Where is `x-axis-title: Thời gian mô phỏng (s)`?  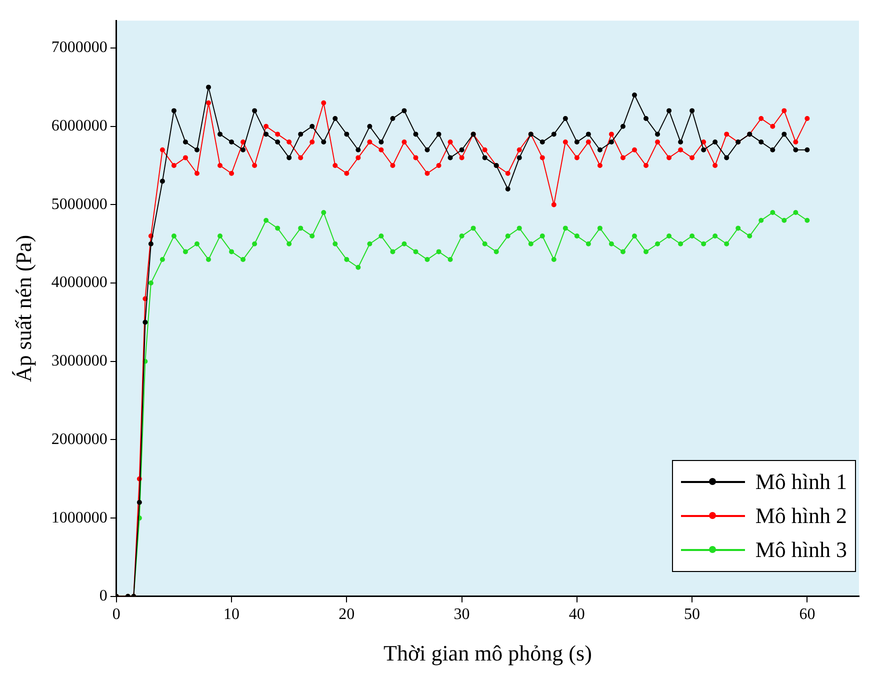
x-axis-title: Thời gian mô phỏng (s) is located at coordinates (488, 653).